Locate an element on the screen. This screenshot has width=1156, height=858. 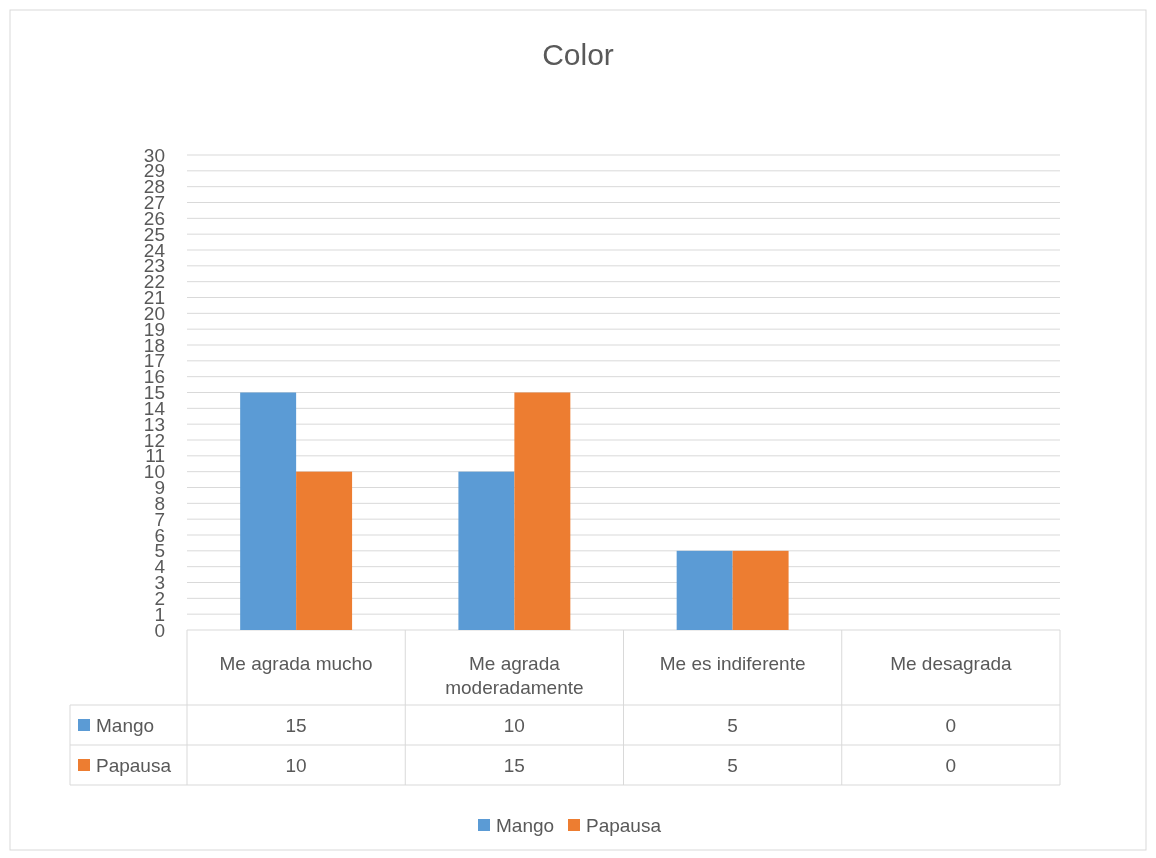
text: Papausa is located at coordinates (624, 825).